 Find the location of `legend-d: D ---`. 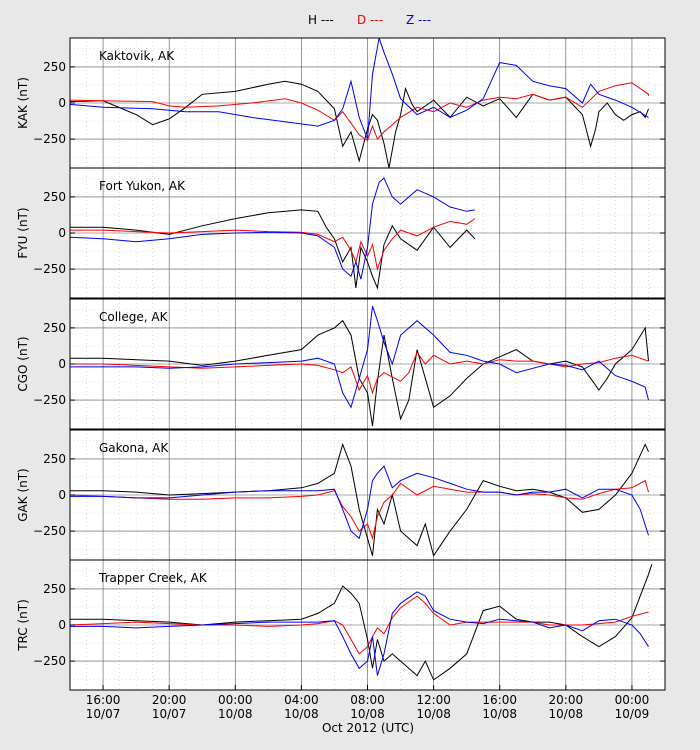

legend-d: D --- is located at coordinates (370, 20).